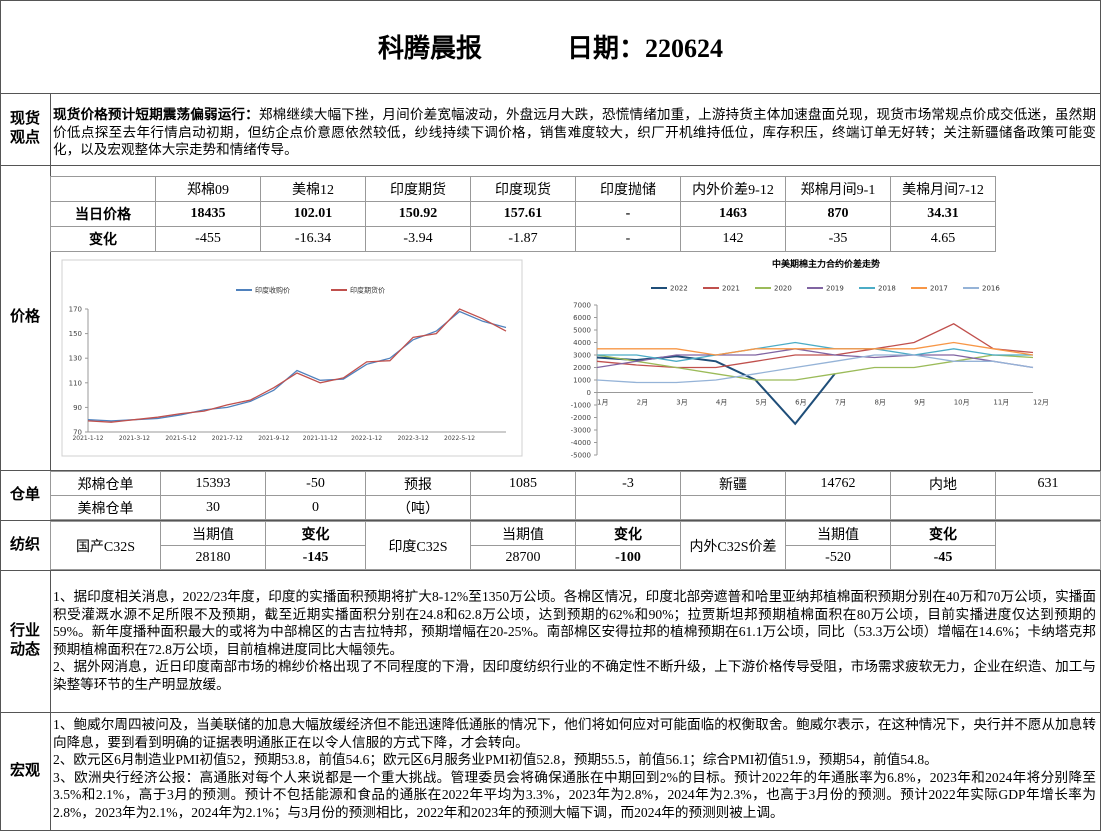 The image size is (1101, 831). I want to click on warehouse-row: 郑棉仓单 15393 -50 预报 1085 -3 新疆 14762 内地 631, so click(575, 483).